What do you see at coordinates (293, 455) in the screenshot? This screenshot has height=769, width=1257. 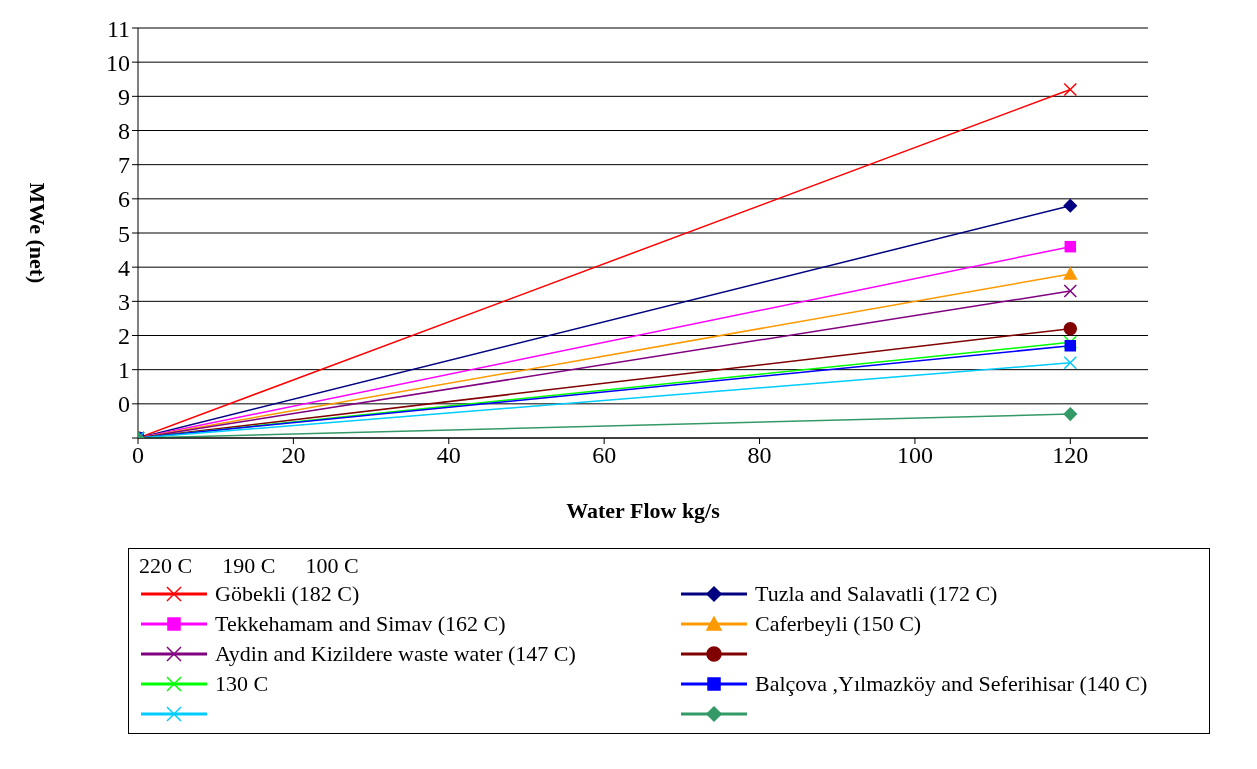 I see `x-tick-label: 20` at bounding box center [293, 455].